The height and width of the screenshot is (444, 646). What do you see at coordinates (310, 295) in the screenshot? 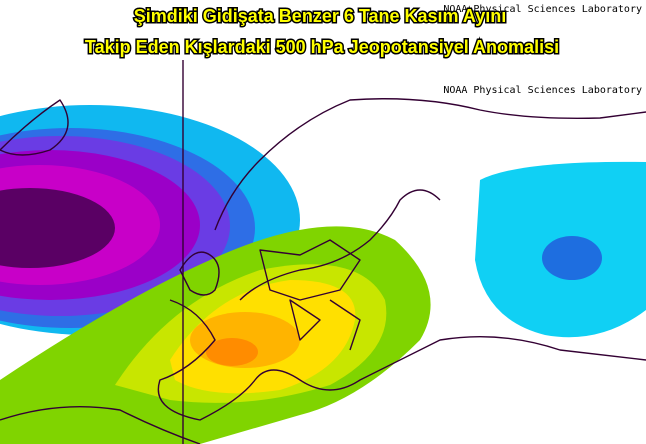
I see `borders` at bounding box center [310, 295].